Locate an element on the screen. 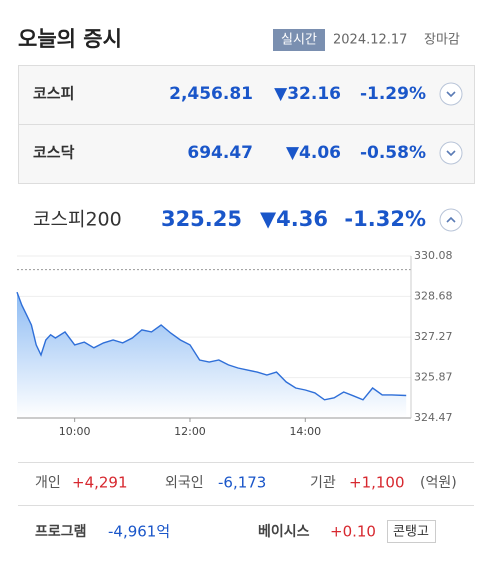 The height and width of the screenshot is (568, 504). basis-label: 베이시스 is located at coordinates (284, 531).